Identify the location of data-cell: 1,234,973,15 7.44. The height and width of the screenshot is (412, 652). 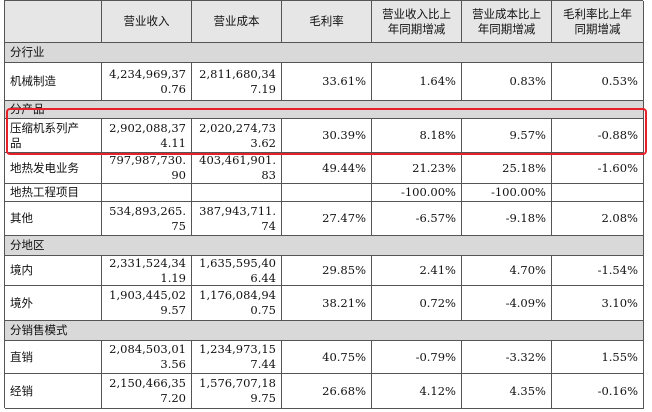
(237, 357).